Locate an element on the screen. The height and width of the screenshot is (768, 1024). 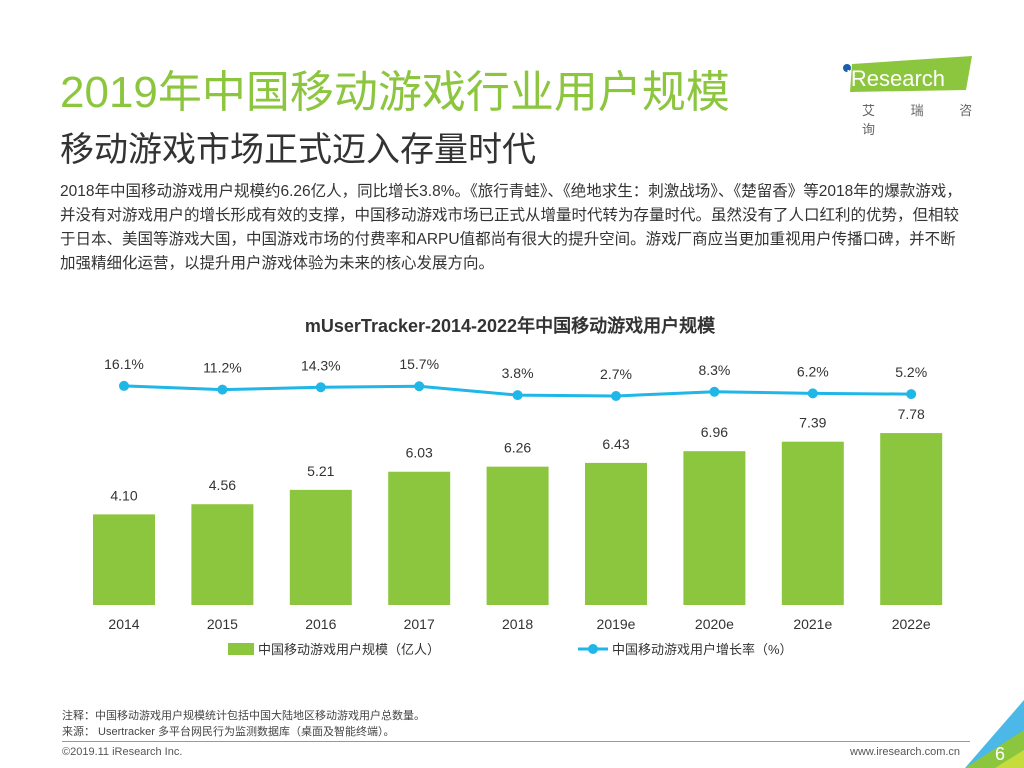
note-text: 注释：中国移动游戏用户规模统计包括中国大陆地区移动游戏用户总数量。 is located at coordinates (243, 716).